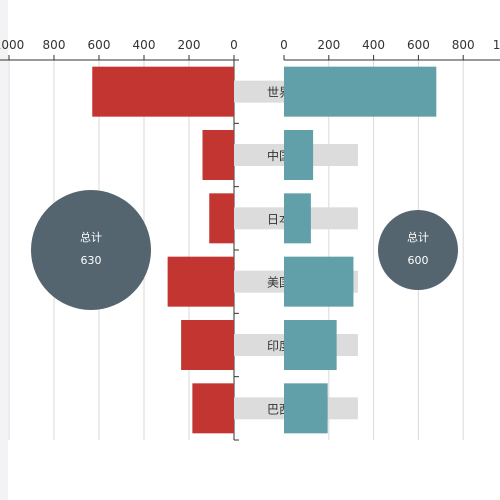  What do you see at coordinates (99, 45) in the screenshot?
I see `left-tick-label: 600` at bounding box center [99, 45].